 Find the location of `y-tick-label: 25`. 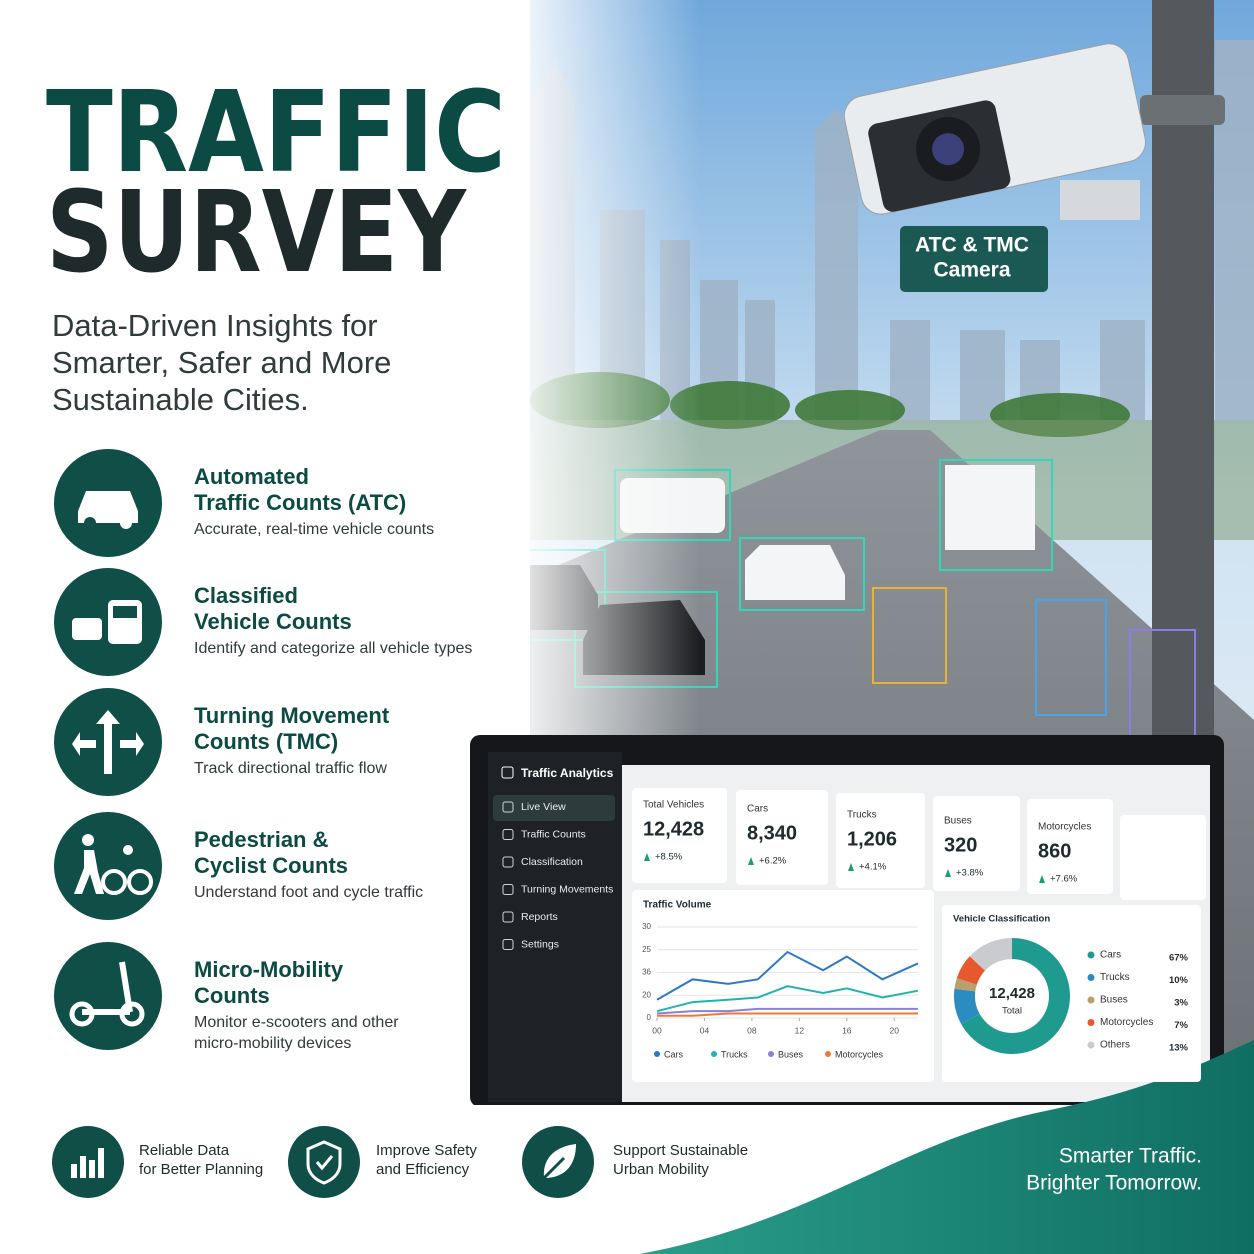

y-tick-label: 25 is located at coordinates (646, 949).